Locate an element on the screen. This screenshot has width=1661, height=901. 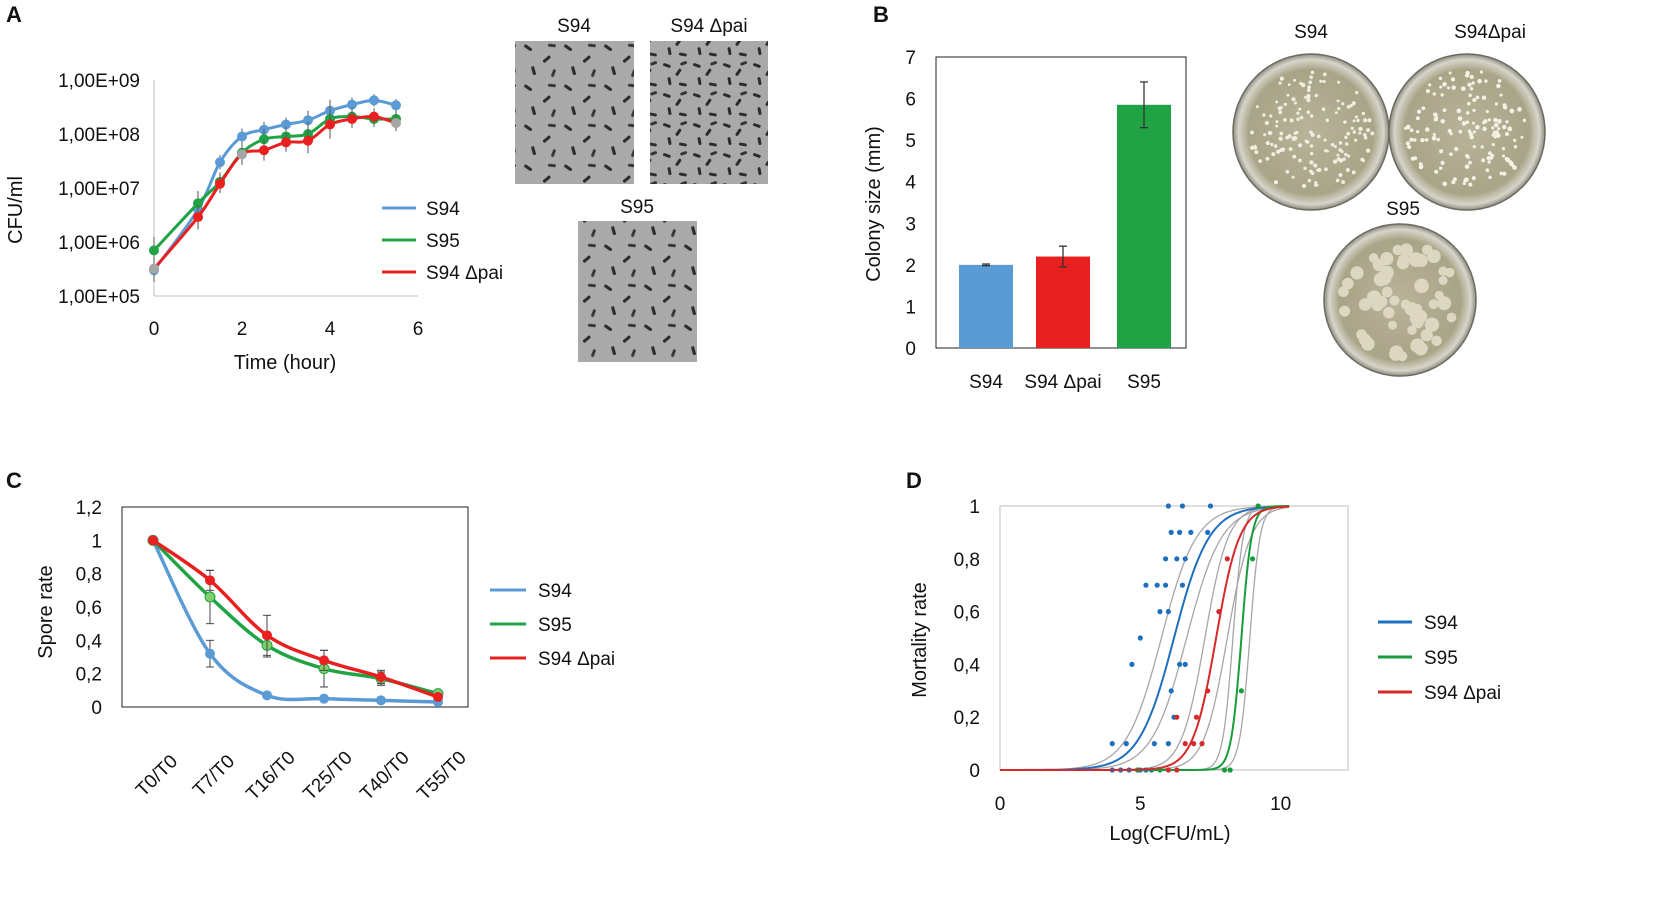
category-label: S94 Δpai is located at coordinates (1062, 382).